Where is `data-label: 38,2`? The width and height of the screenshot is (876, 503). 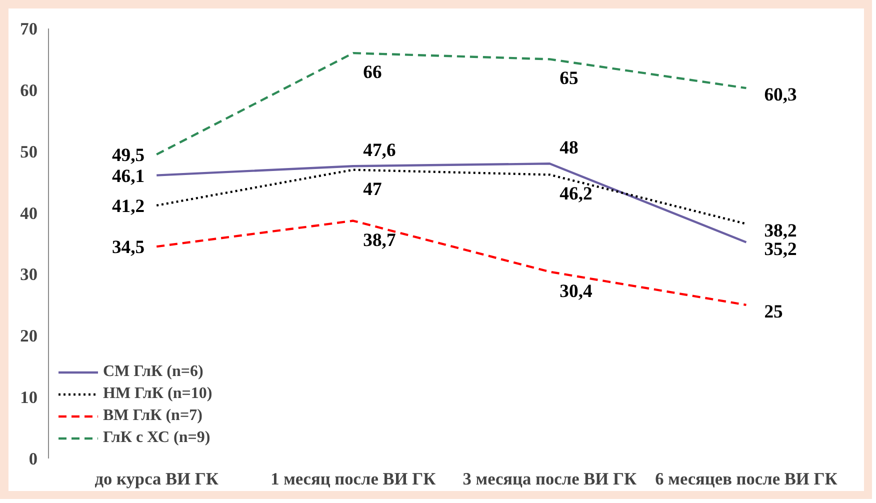
data-label: 38,2 is located at coordinates (780, 231).